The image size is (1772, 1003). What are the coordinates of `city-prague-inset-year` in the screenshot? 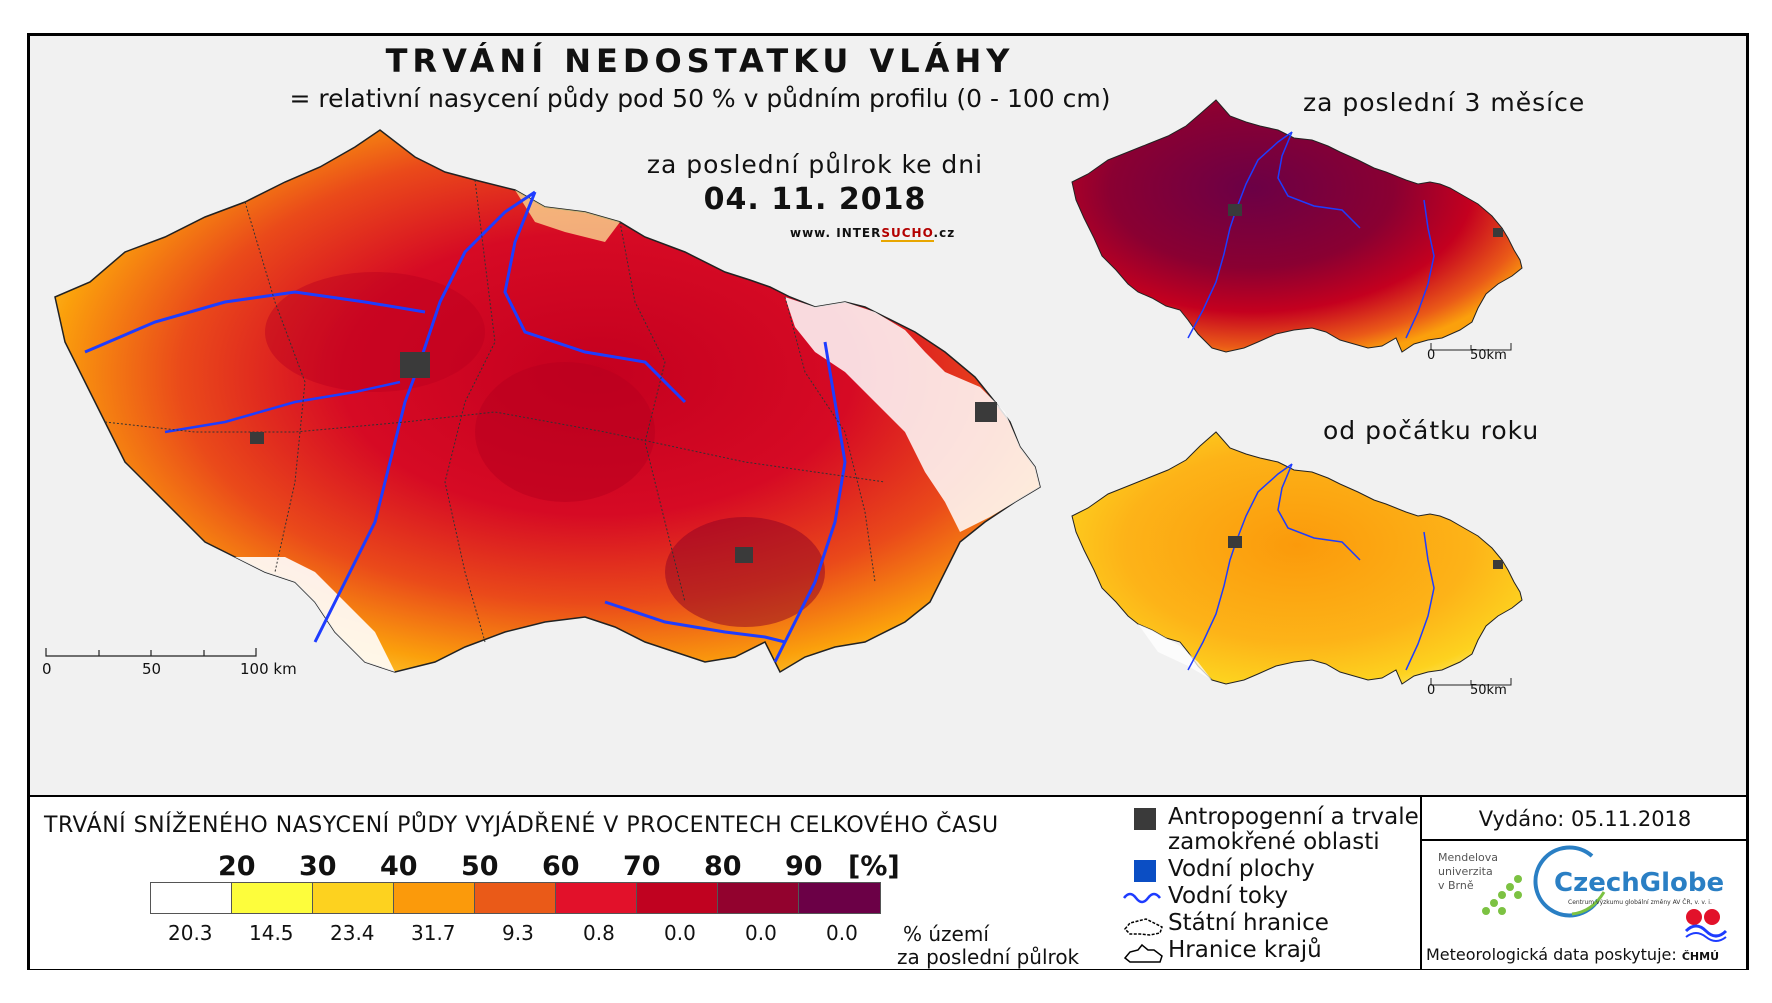 It's located at (1235, 542).